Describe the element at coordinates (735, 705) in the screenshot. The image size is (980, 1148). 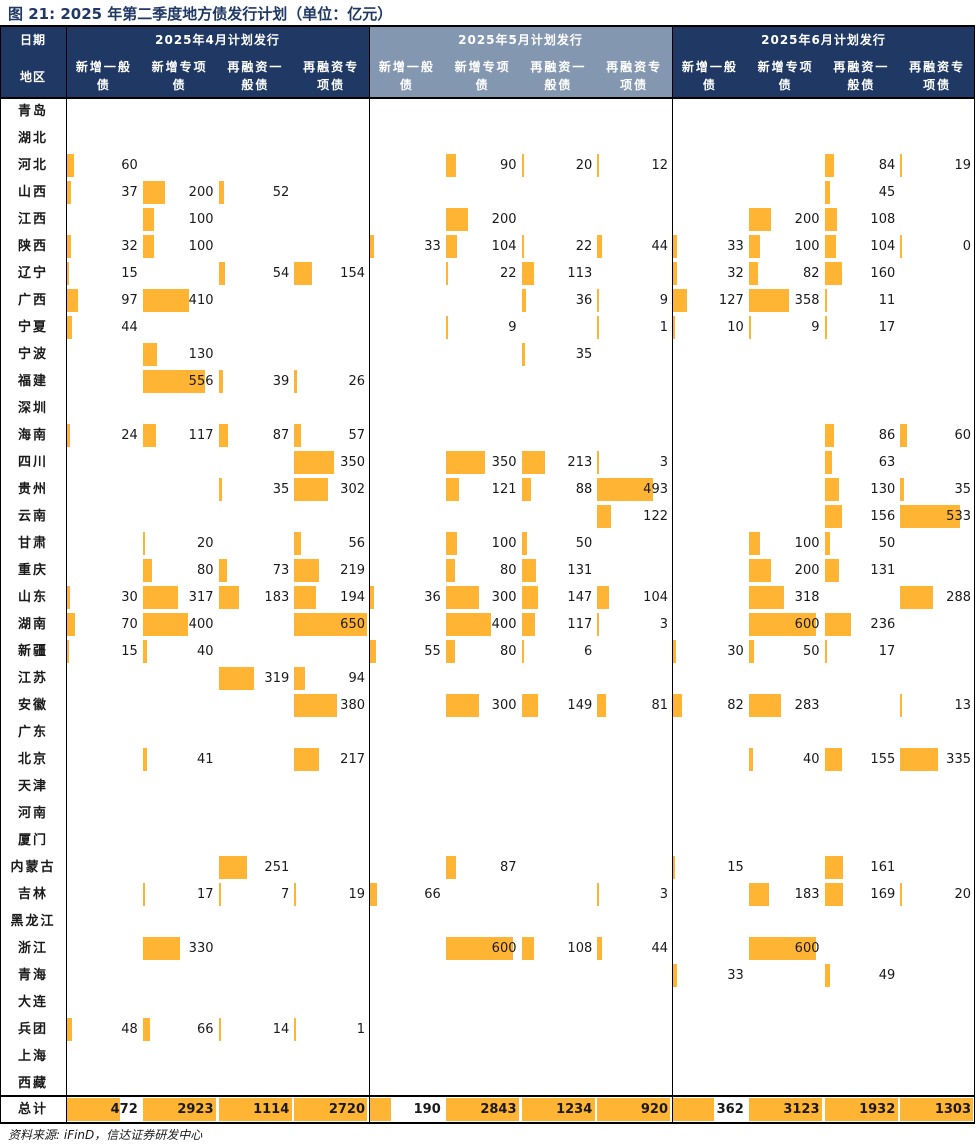
I see `value-label: 82` at that location.